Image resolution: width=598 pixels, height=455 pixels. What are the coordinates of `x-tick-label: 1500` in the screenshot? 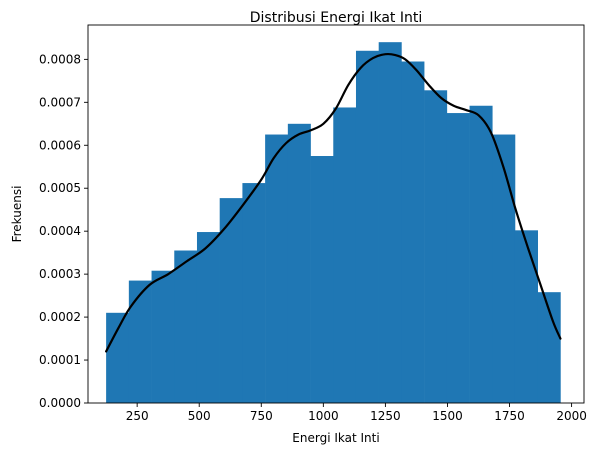 It's located at (447, 416).